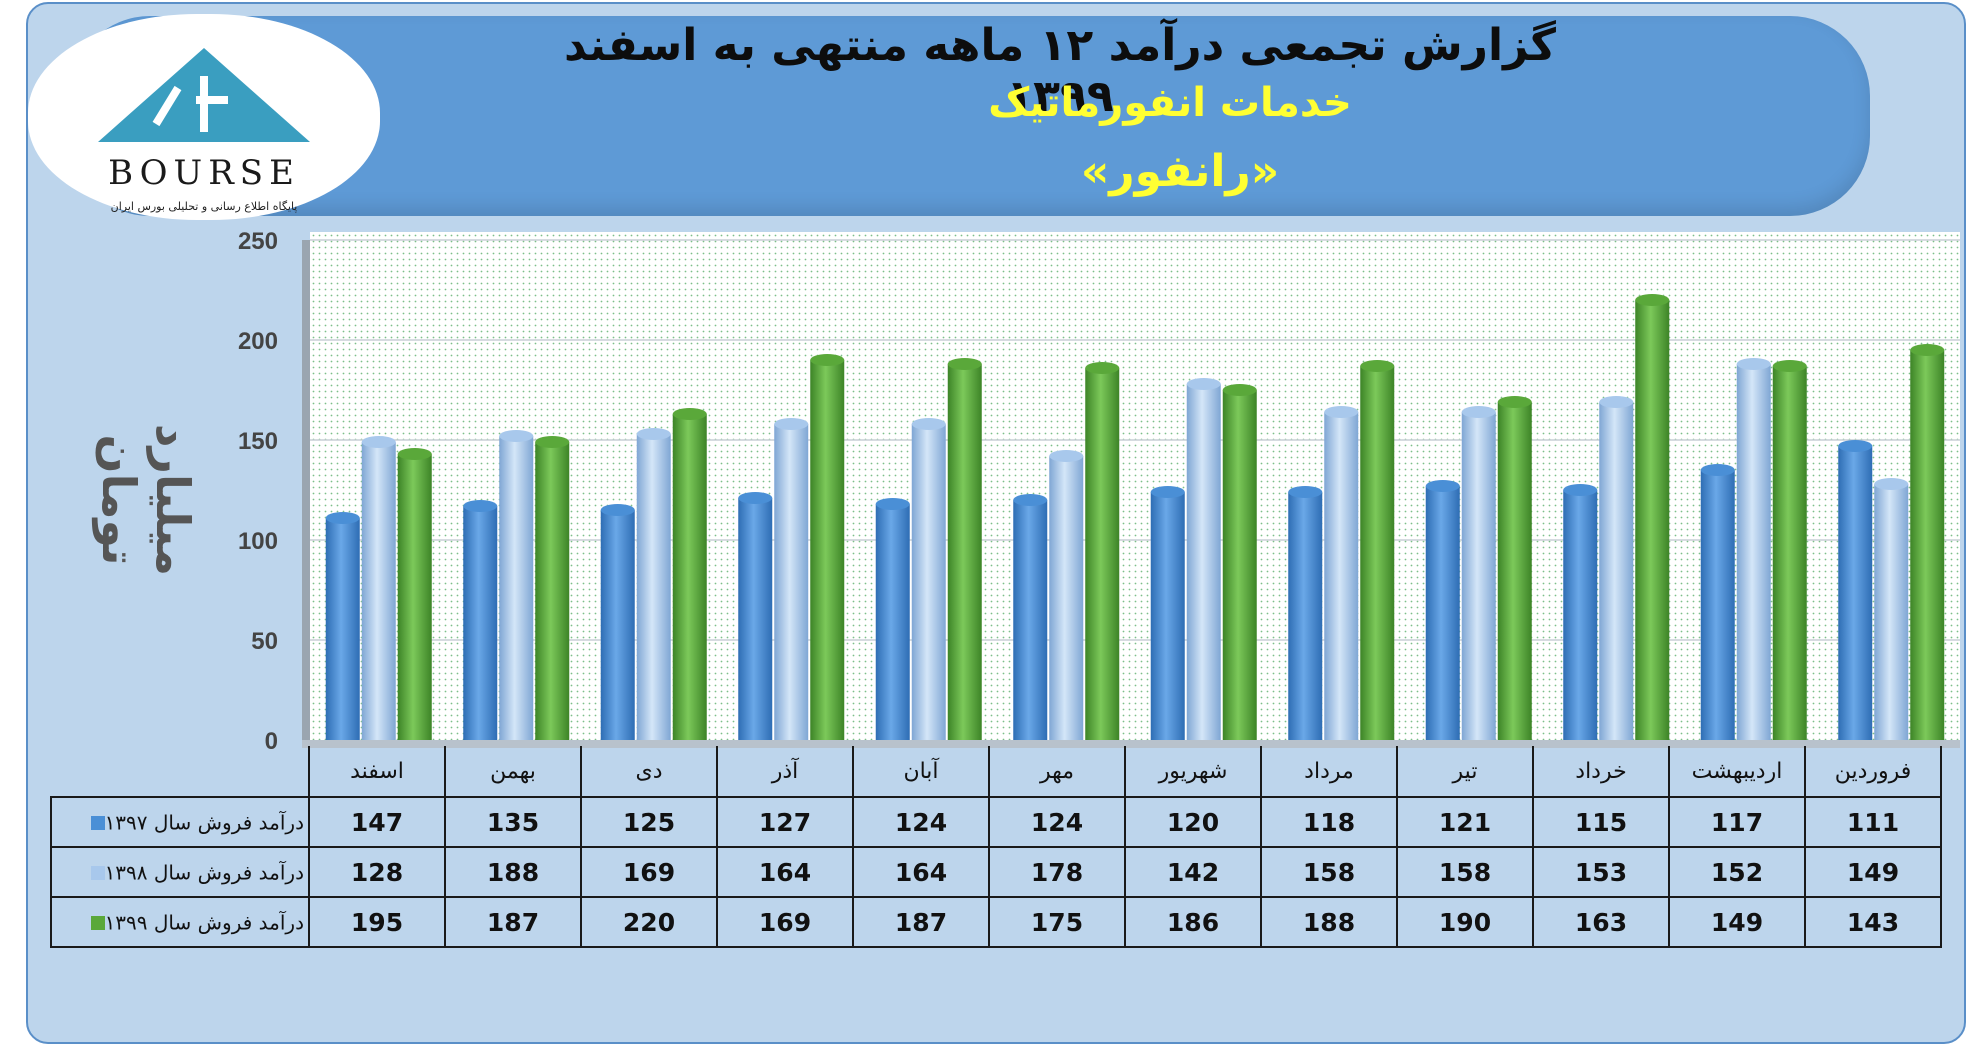 The image size is (1986, 1047). What do you see at coordinates (1131, 744) in the screenshot?
I see `floor` at bounding box center [1131, 744].